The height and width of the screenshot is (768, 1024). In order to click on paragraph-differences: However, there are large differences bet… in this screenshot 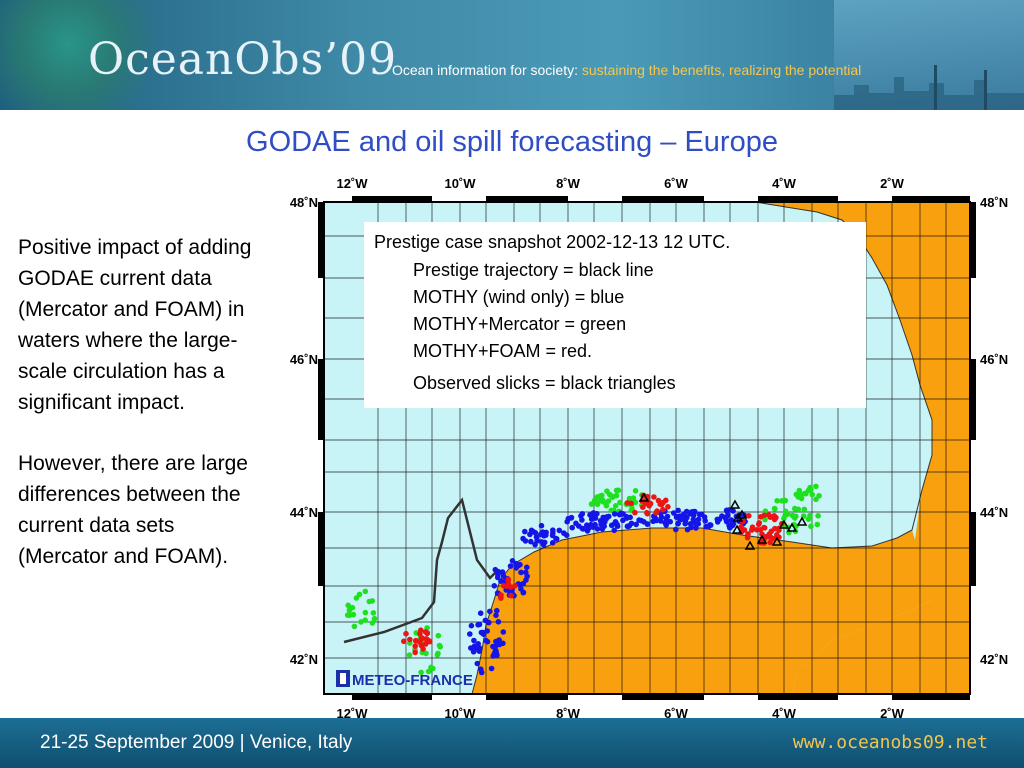, I will do `click(133, 510)`.